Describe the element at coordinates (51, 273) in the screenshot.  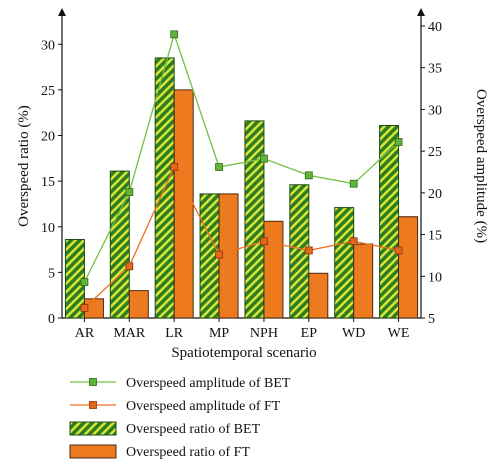
I see `y-tick-label: 5` at that location.